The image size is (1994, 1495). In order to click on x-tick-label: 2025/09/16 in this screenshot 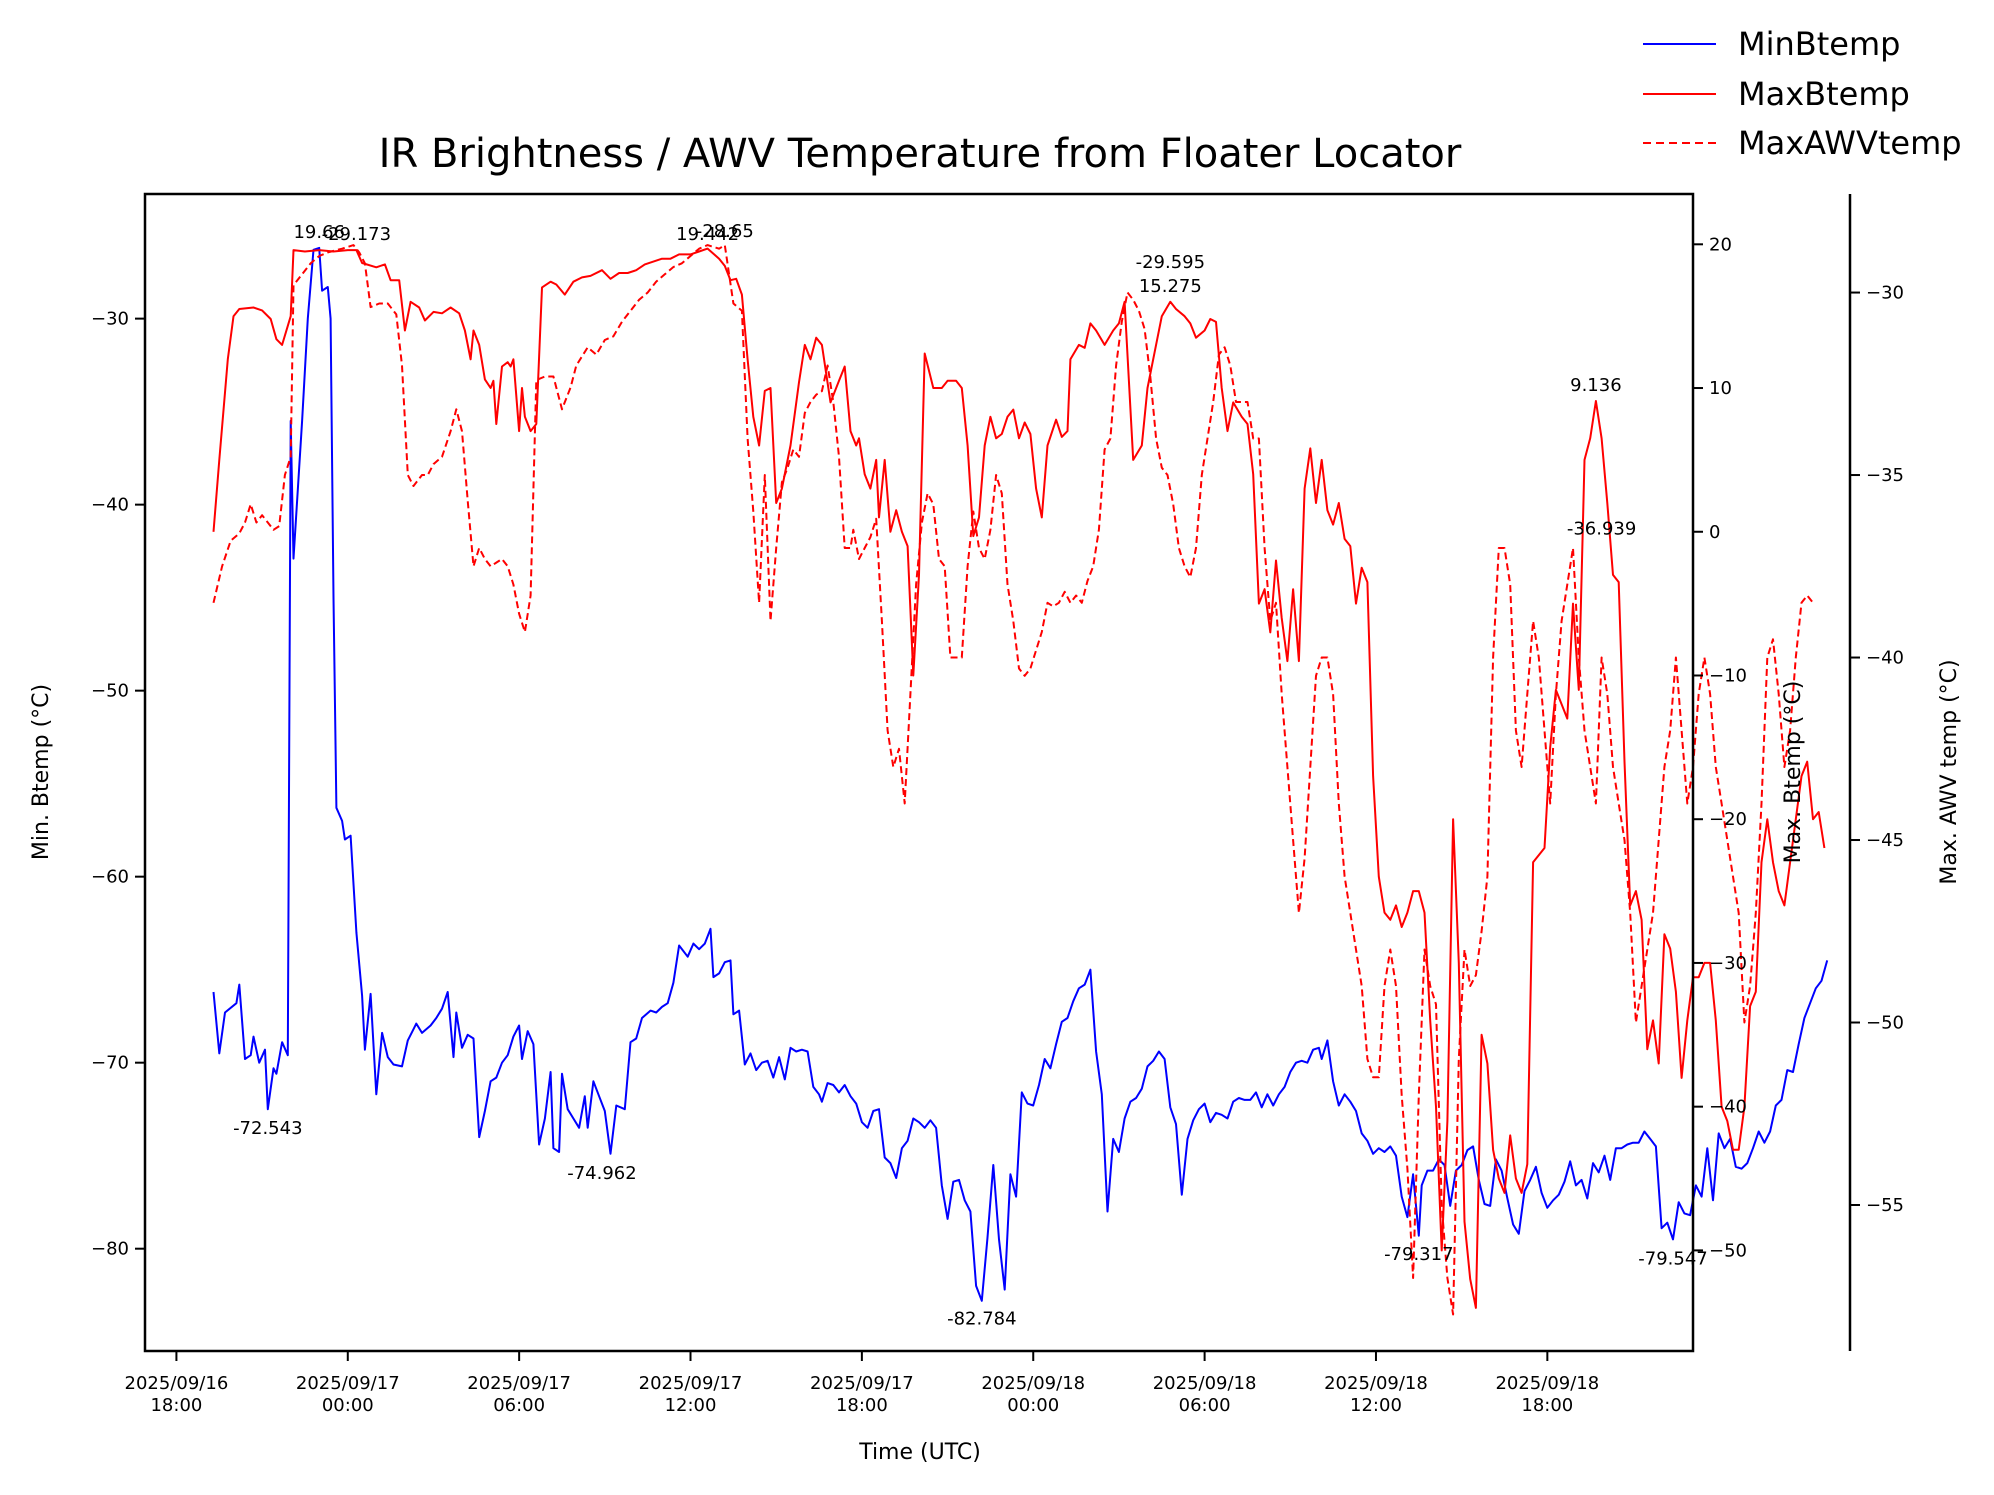, I will do `click(177, 1383)`.